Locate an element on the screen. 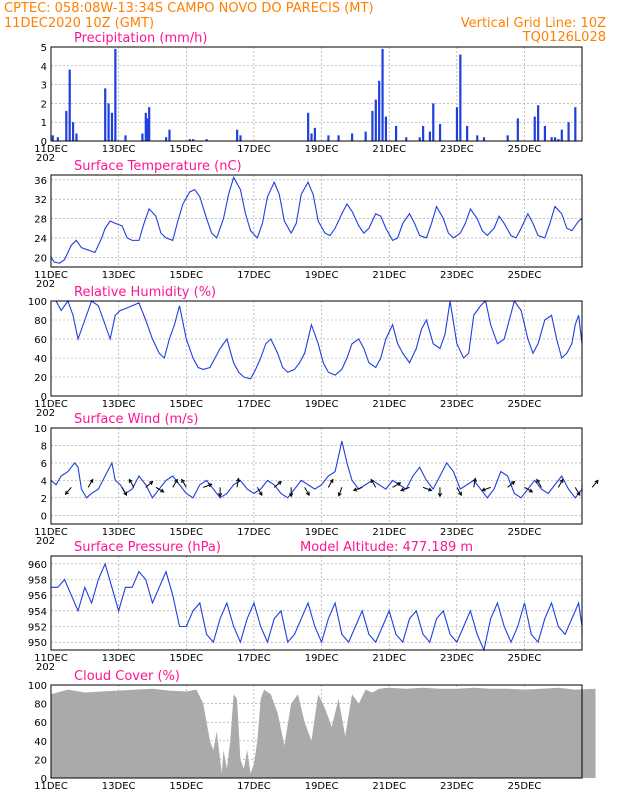  xtick-temperature: 17DEC is located at coordinates (254, 275).